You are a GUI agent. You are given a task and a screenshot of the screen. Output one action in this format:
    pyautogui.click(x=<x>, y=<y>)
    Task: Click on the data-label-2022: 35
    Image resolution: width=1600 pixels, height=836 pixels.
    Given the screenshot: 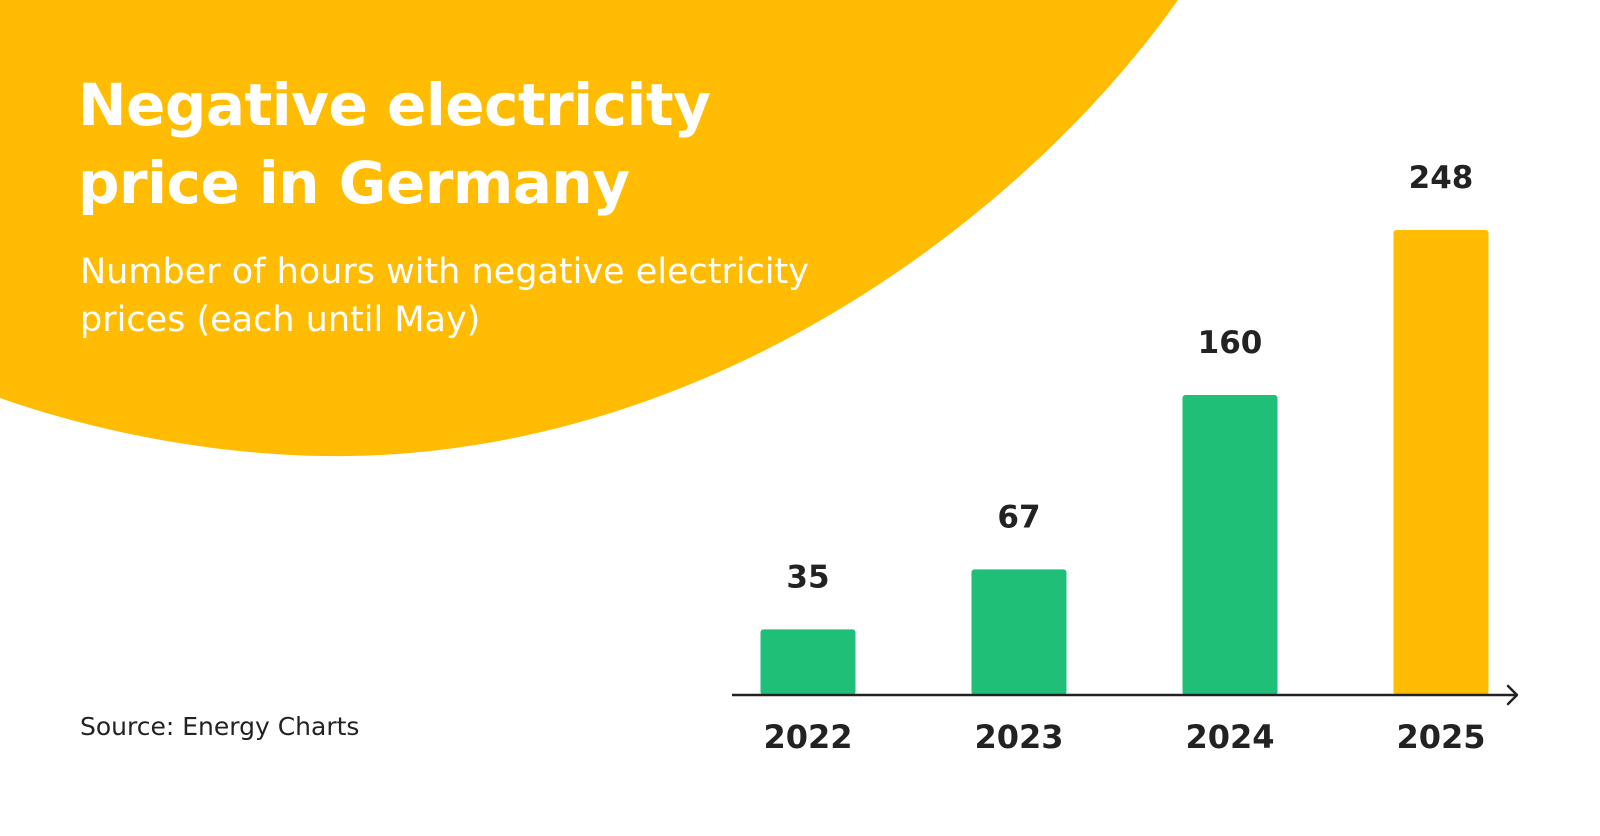 What is the action you would take?
    pyautogui.click(x=807, y=577)
    